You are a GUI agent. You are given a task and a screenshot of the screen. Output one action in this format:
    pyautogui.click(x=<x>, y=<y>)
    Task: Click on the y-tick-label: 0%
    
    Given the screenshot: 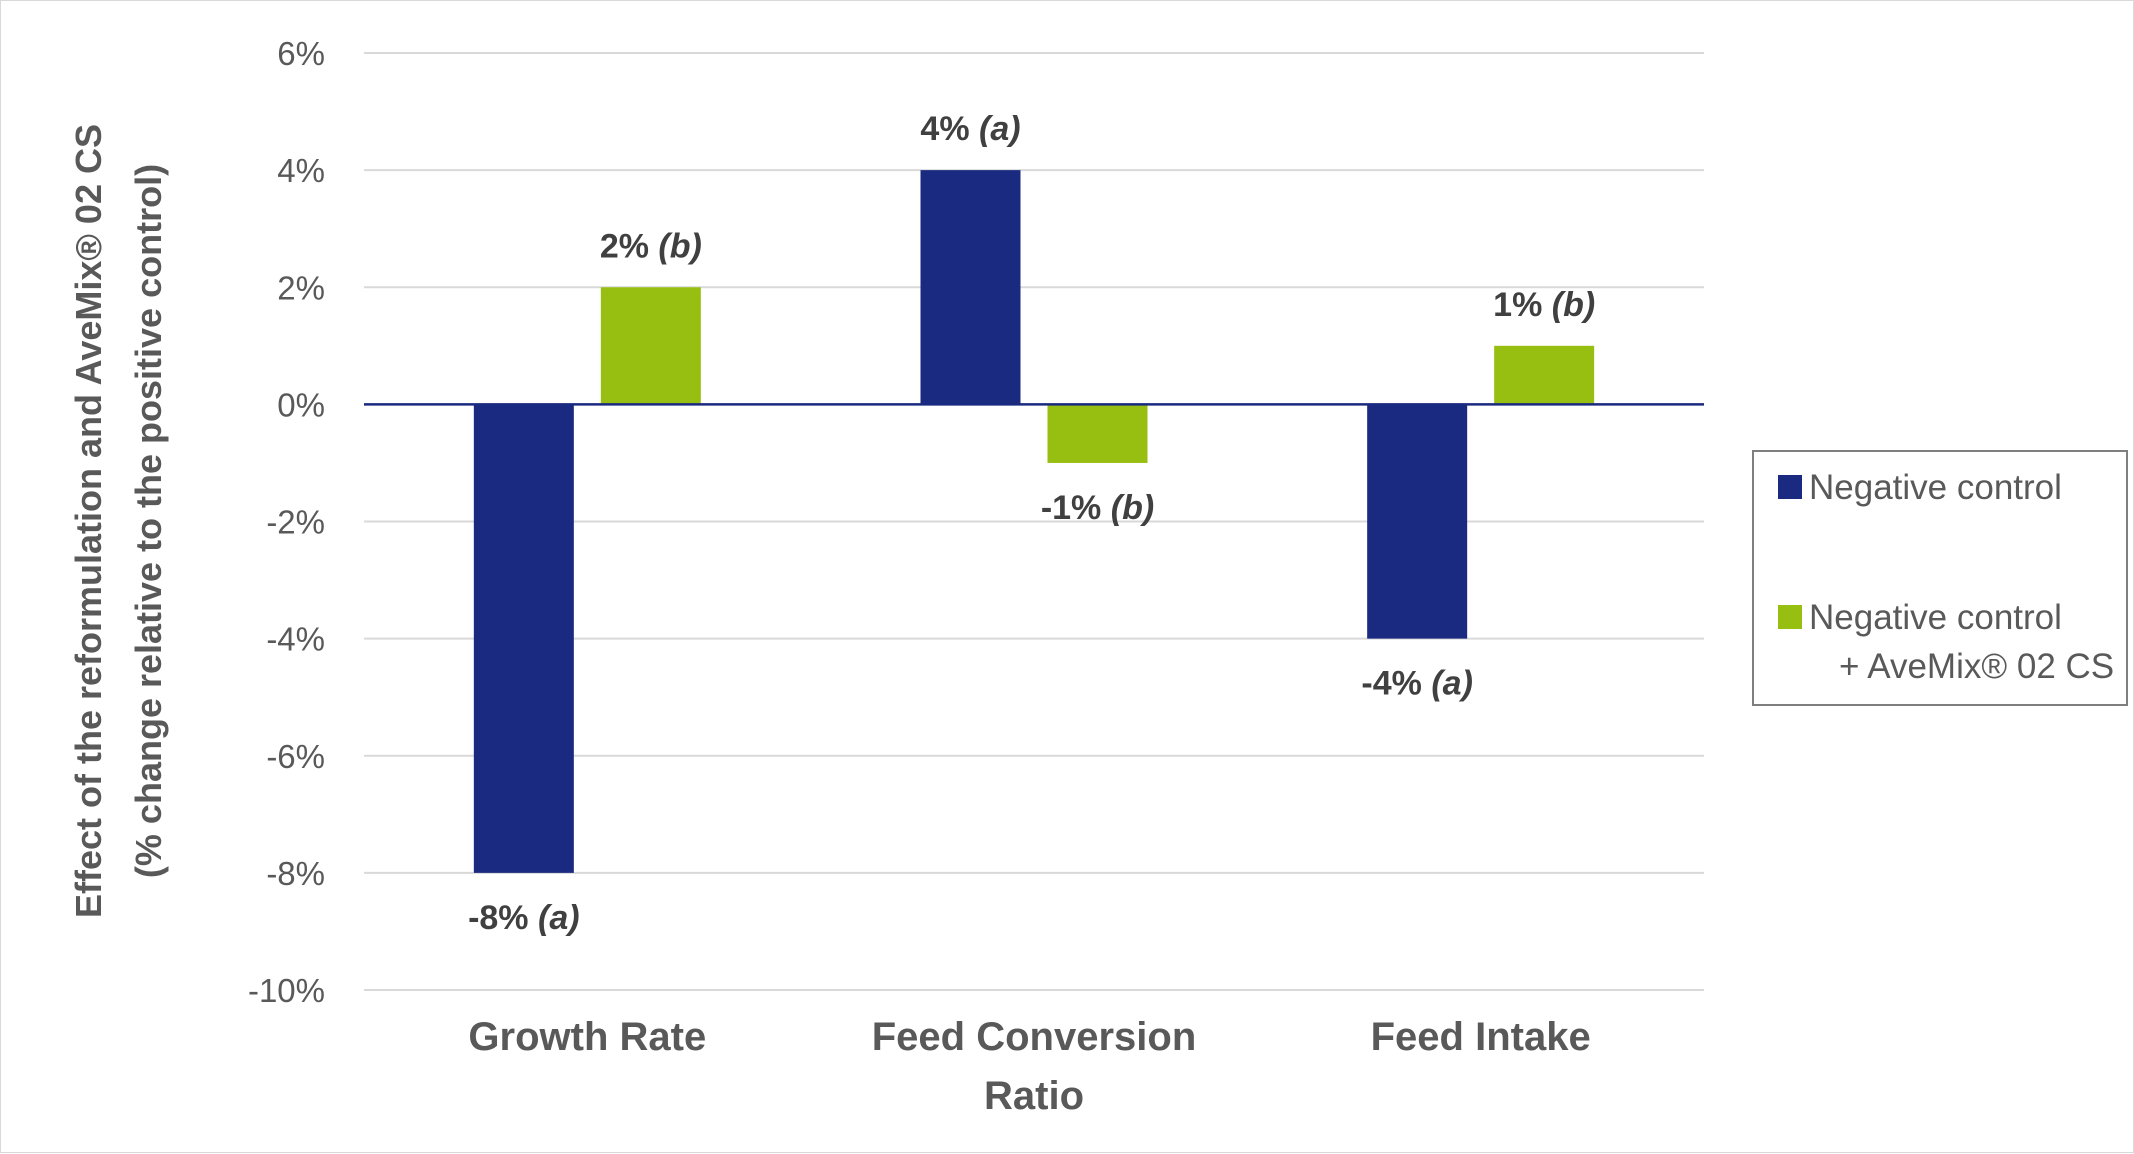 What is the action you would take?
    pyautogui.click(x=301, y=404)
    